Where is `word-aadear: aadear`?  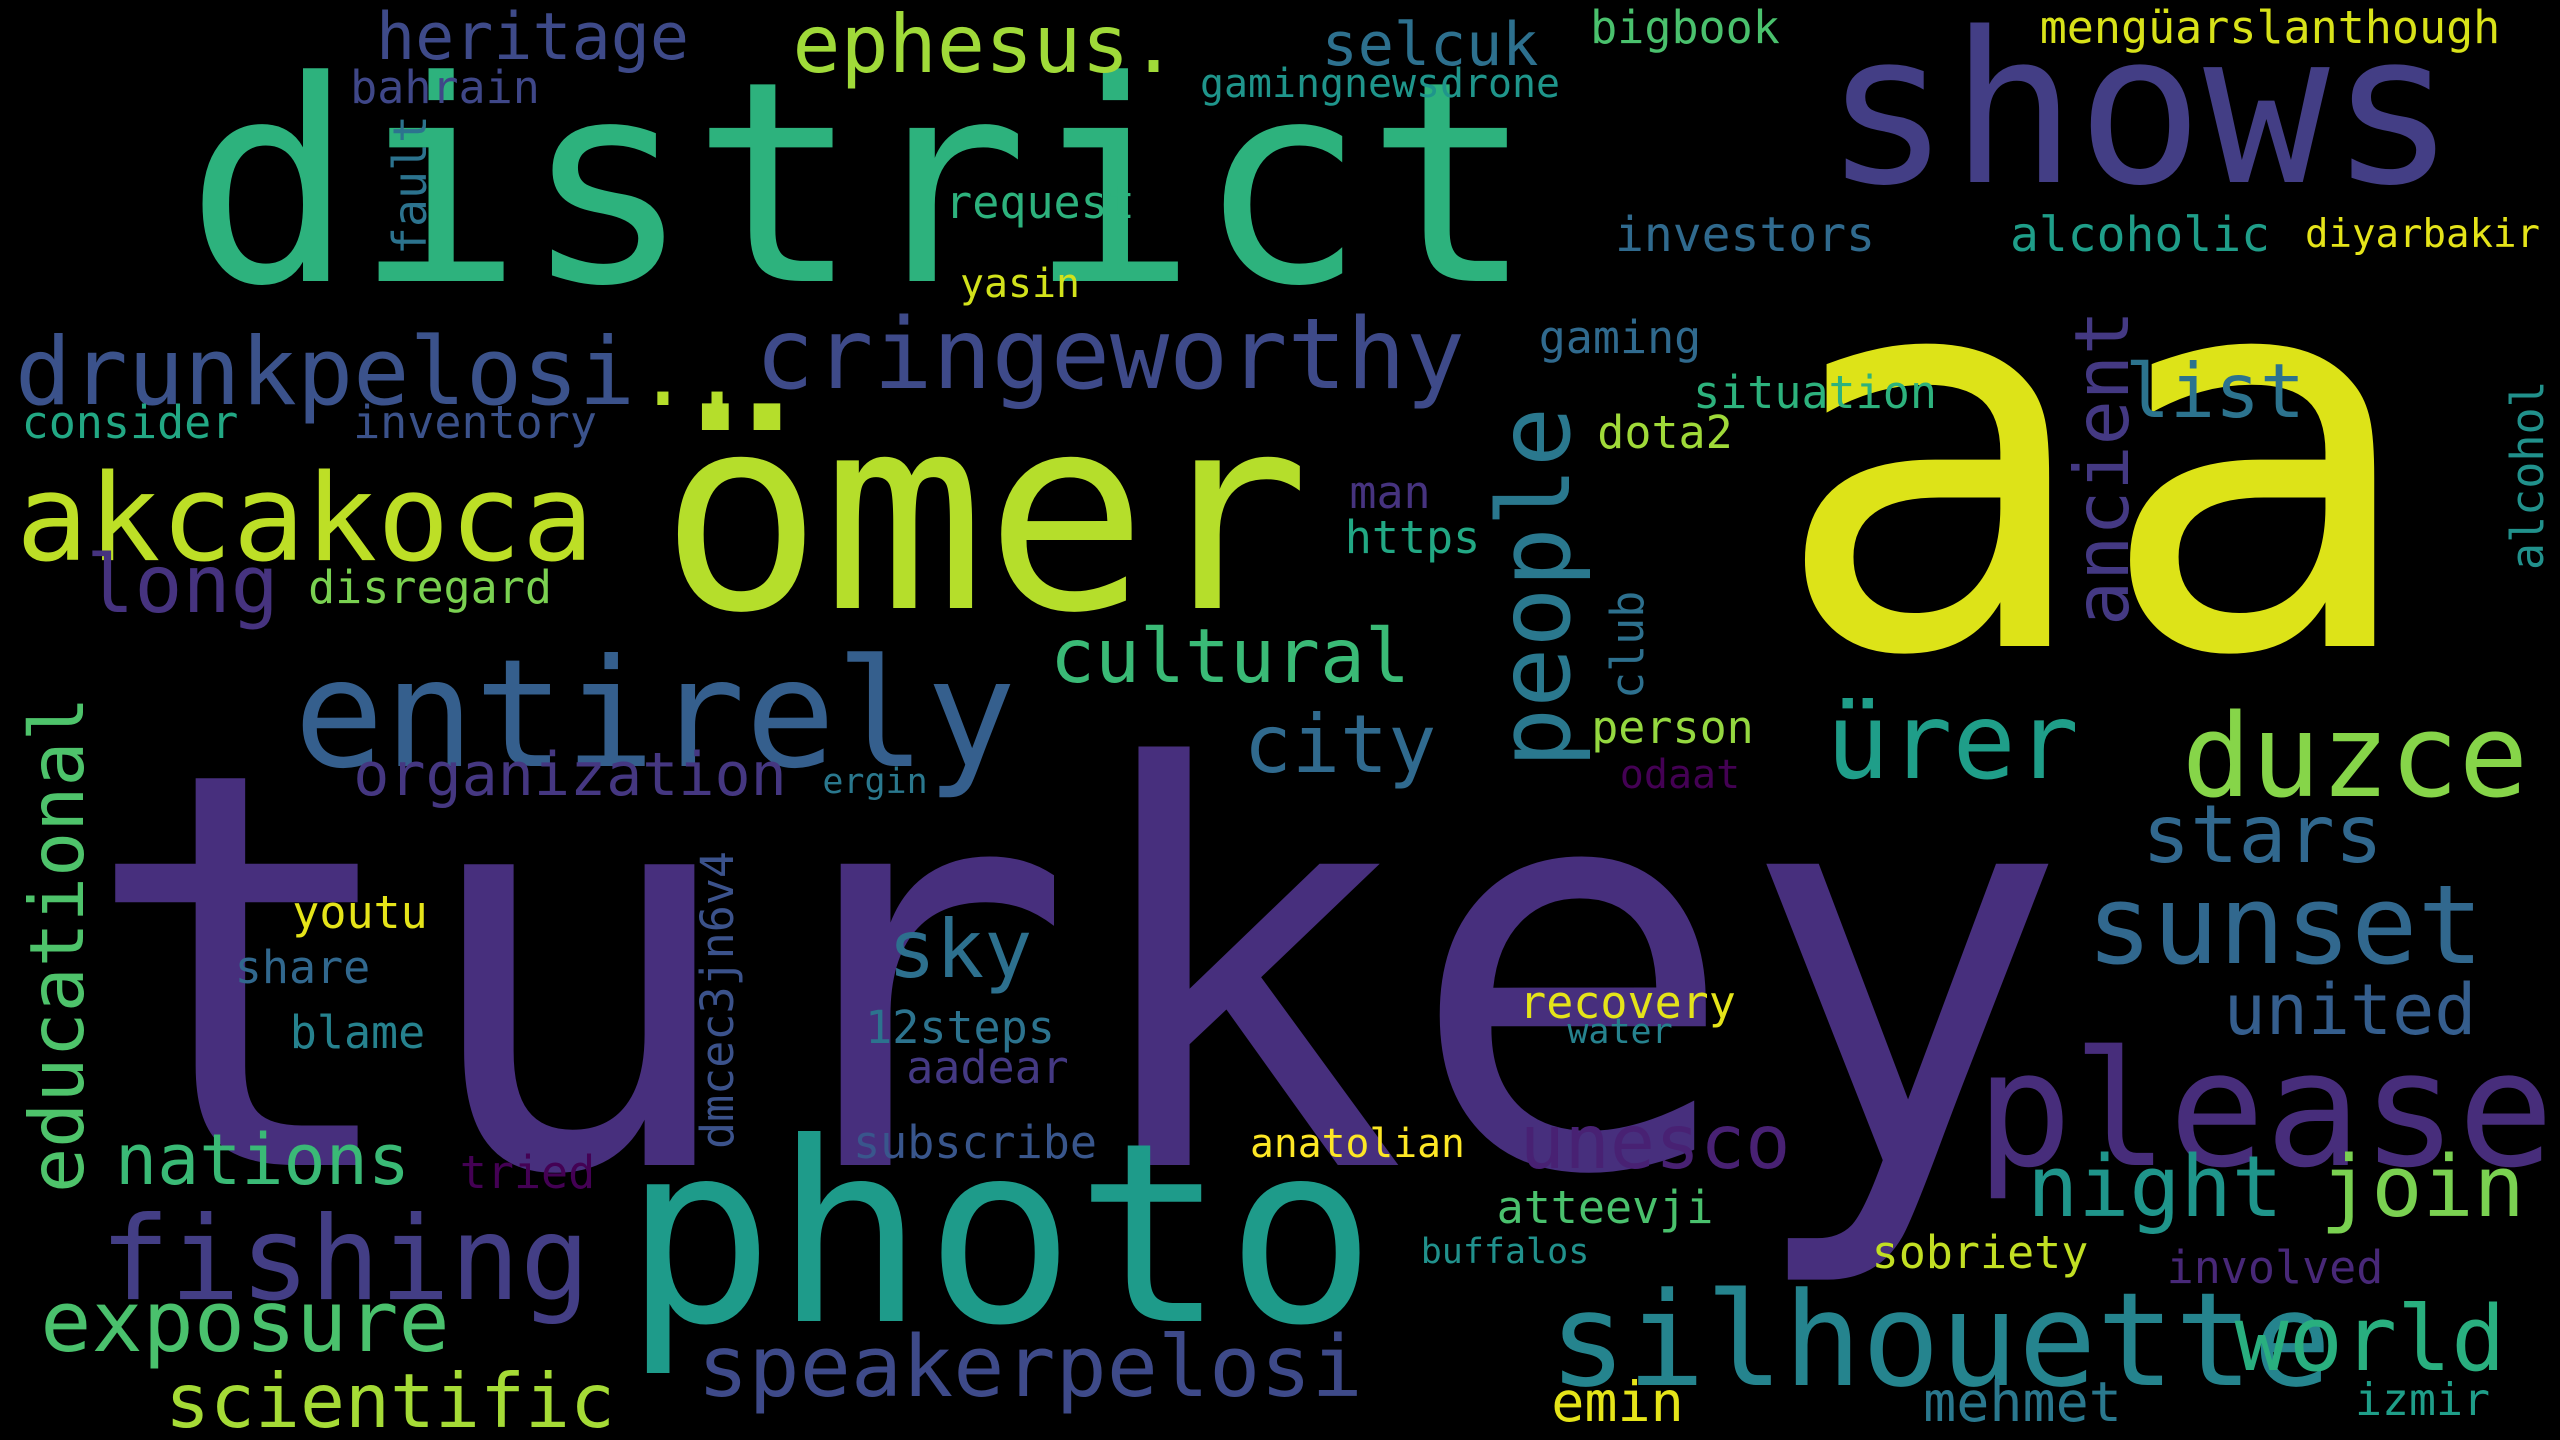
word-aadear: aadear is located at coordinates (987, 1067).